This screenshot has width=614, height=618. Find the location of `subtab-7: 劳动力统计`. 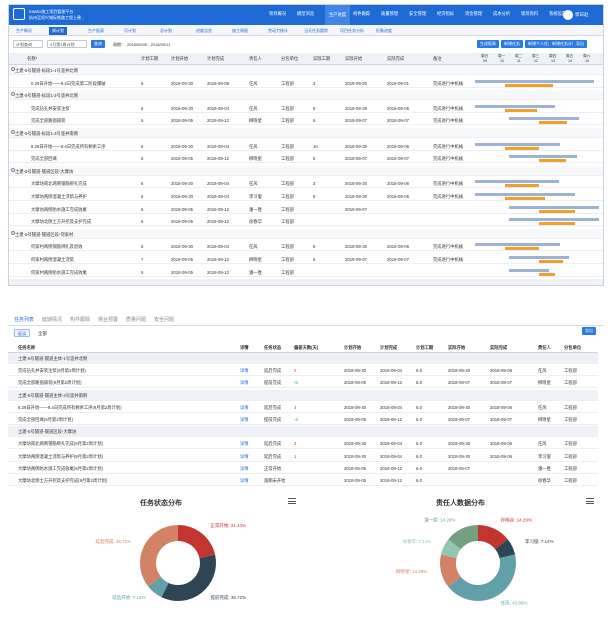

subtab-7: 劳动力统计 is located at coordinates (278, 30).